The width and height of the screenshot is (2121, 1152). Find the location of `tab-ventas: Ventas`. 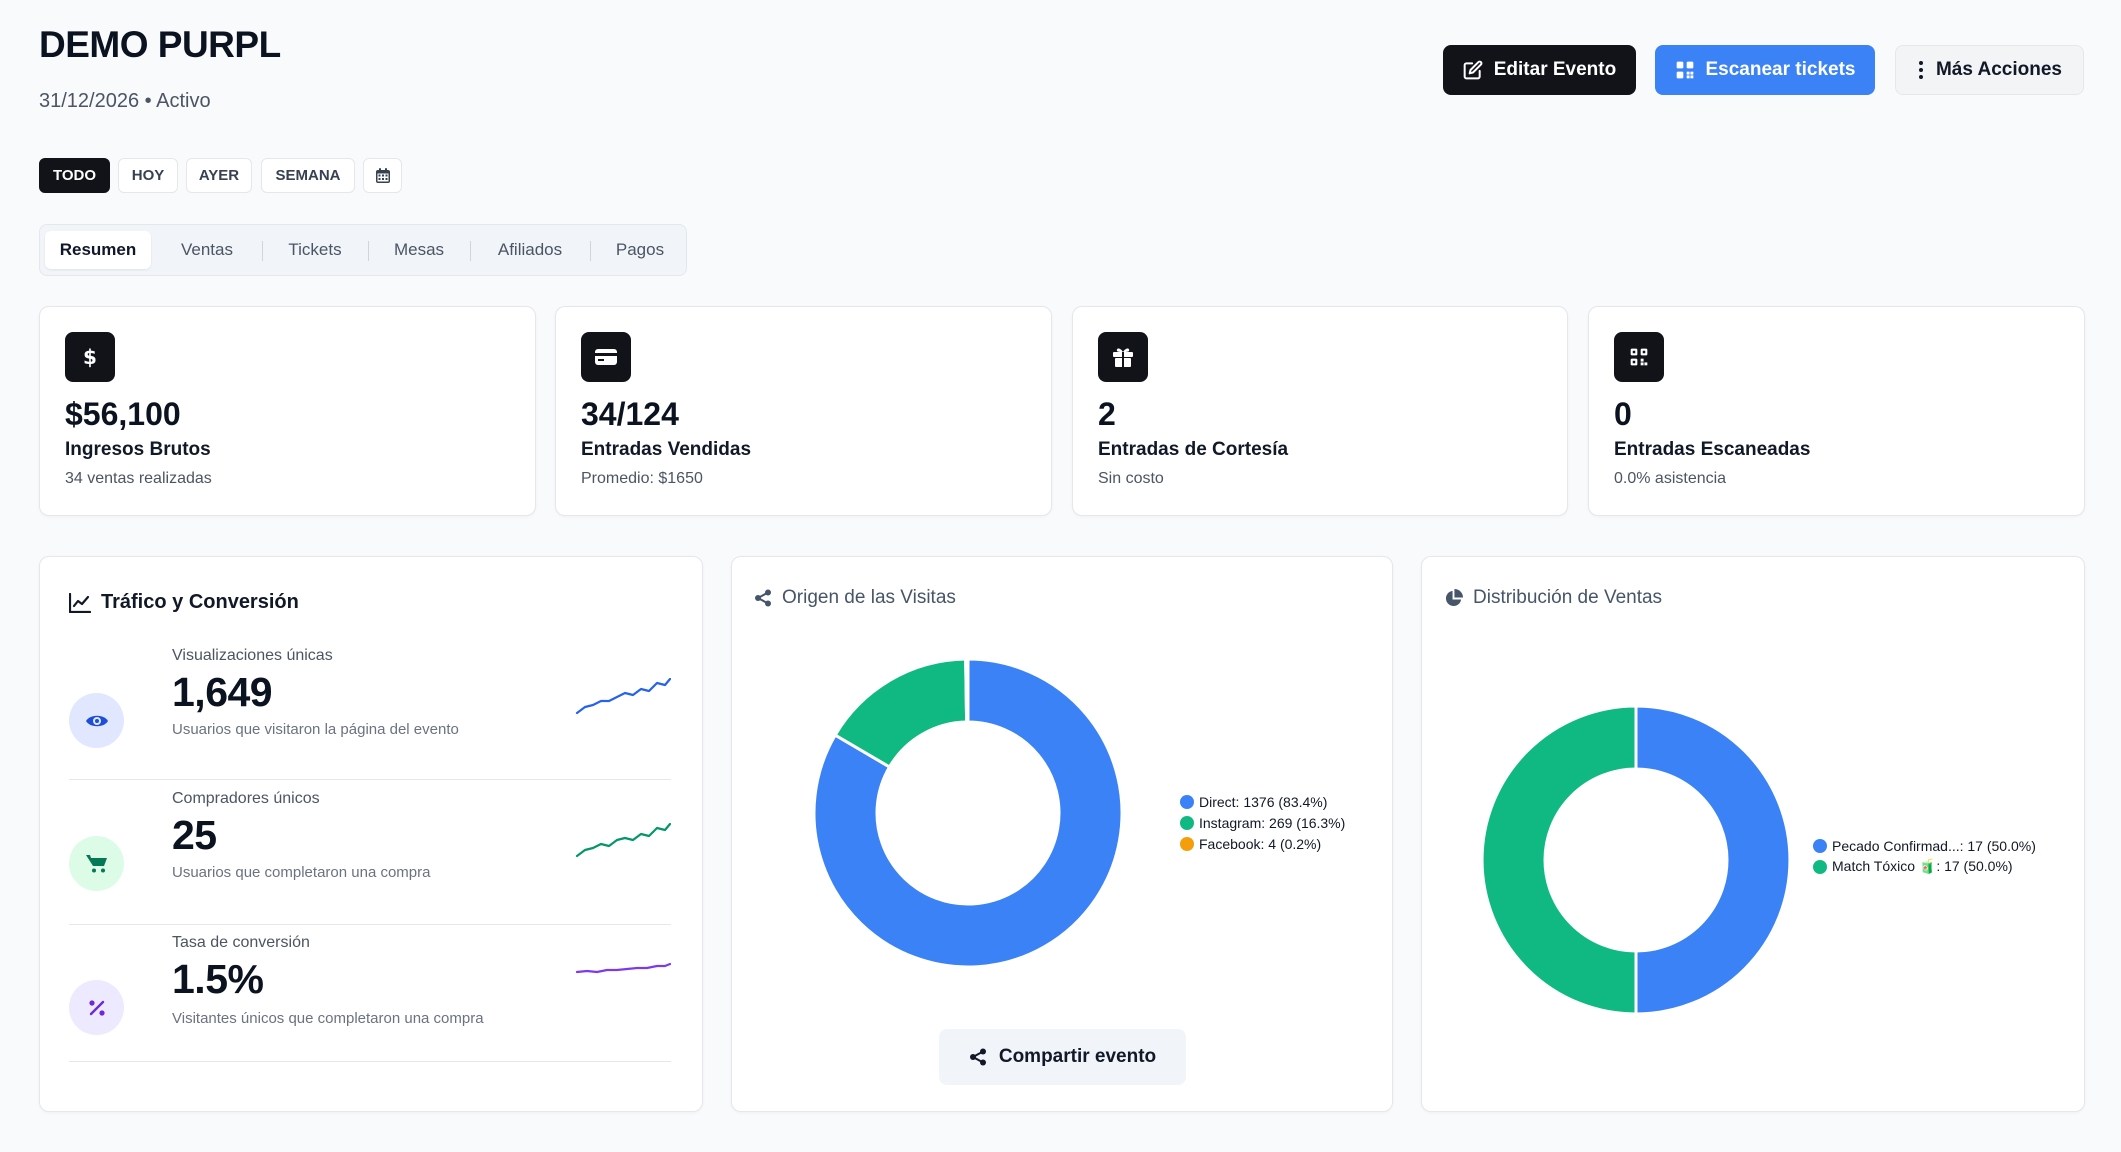

tab-ventas: Ventas is located at coordinates (207, 249).